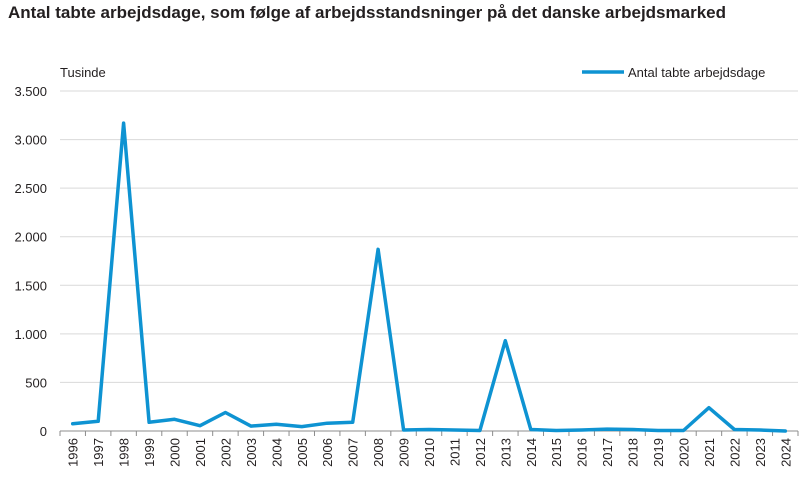  I want to click on legend: Antal tabte arbejdsdage, so click(673, 72).